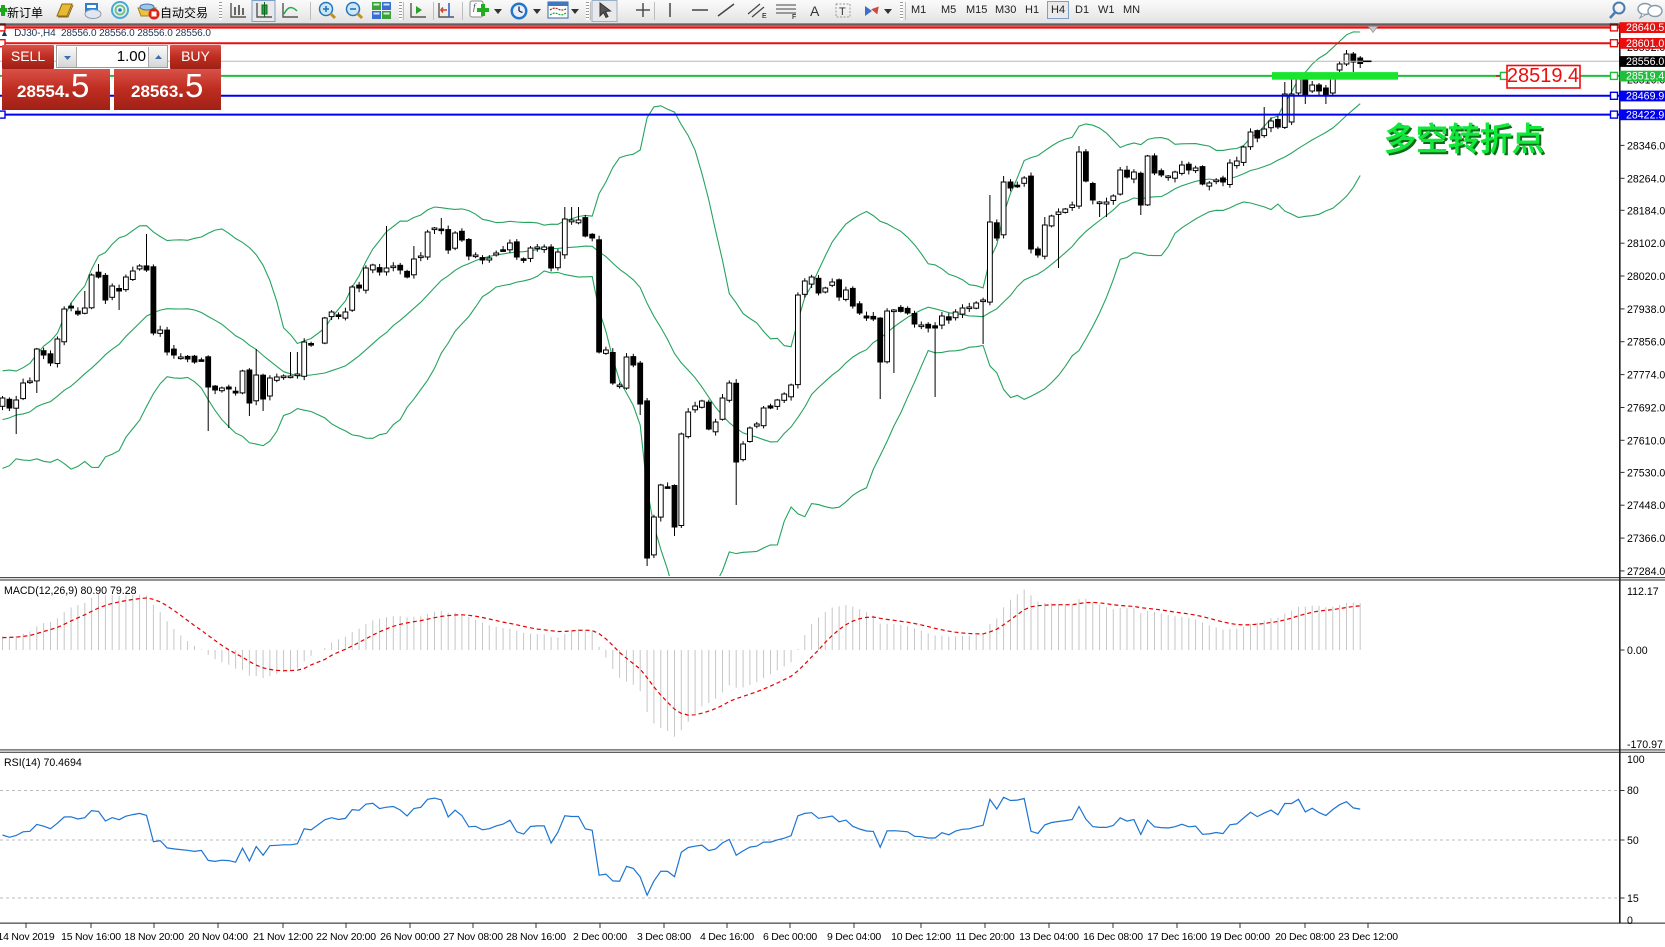 The width and height of the screenshot is (1665, 947). I want to click on svg-text: 28640.5, so click(1645, 28).